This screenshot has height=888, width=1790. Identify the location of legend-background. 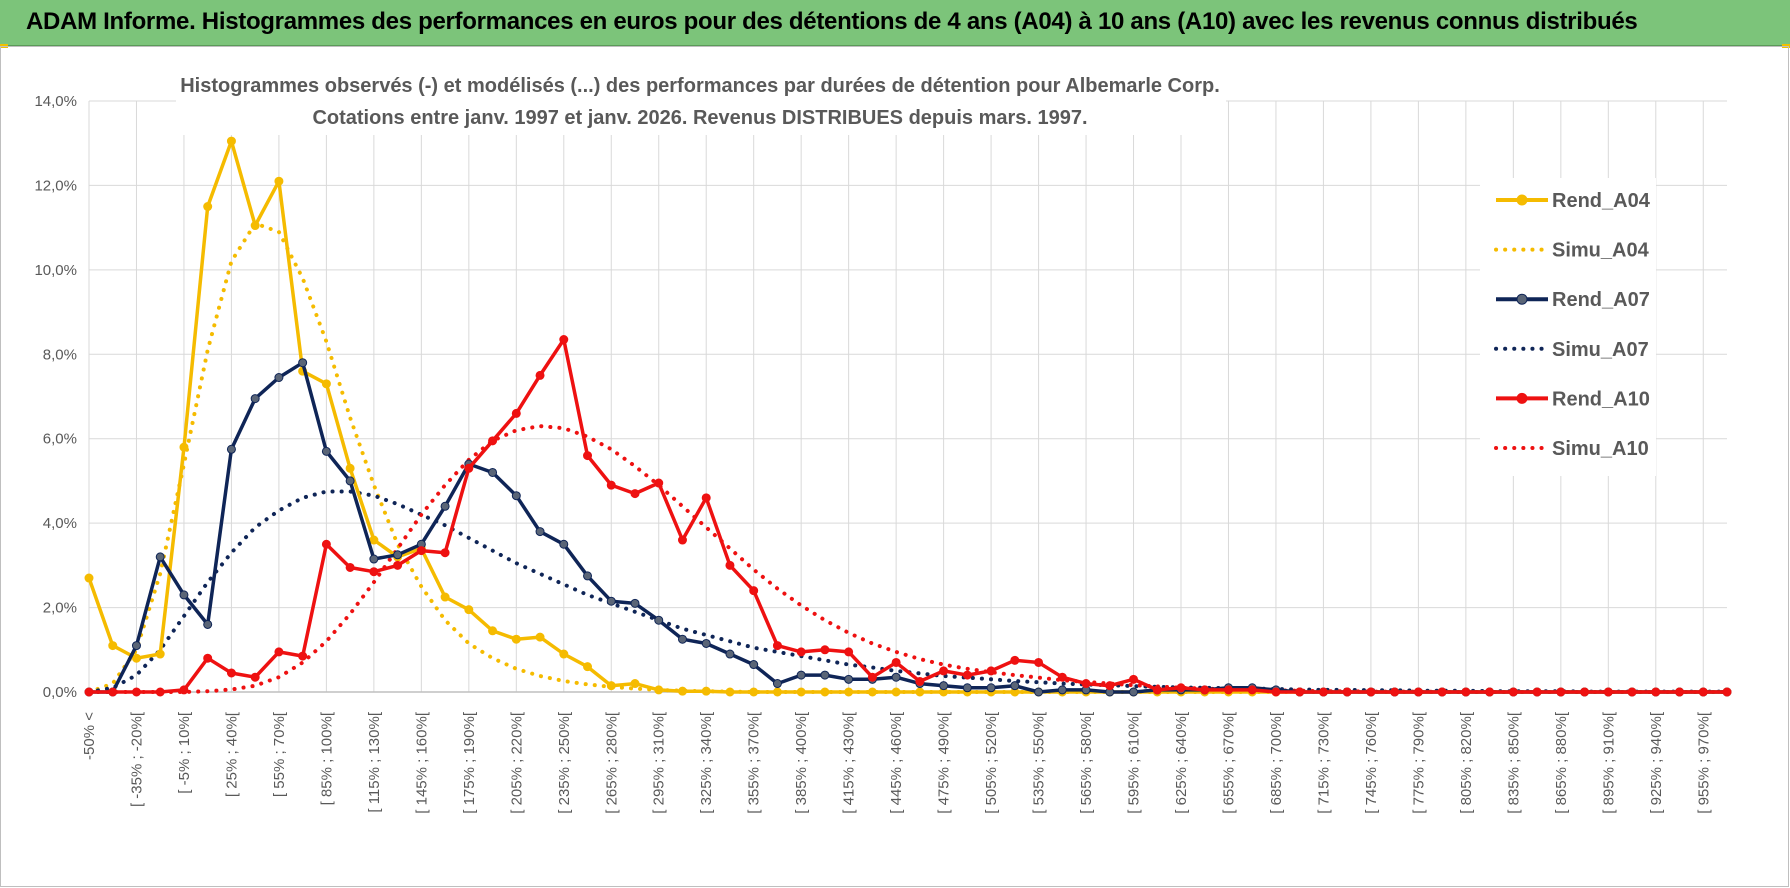
(1568, 327).